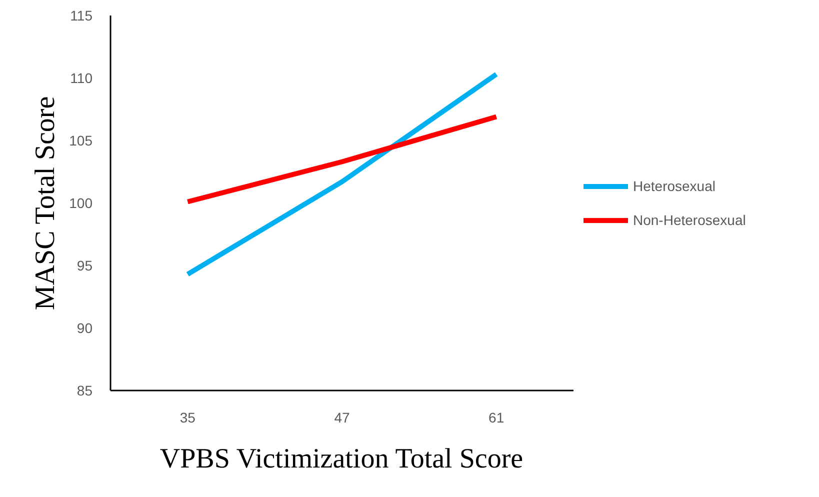  I want to click on y-tick-label: 110, so click(81, 78).